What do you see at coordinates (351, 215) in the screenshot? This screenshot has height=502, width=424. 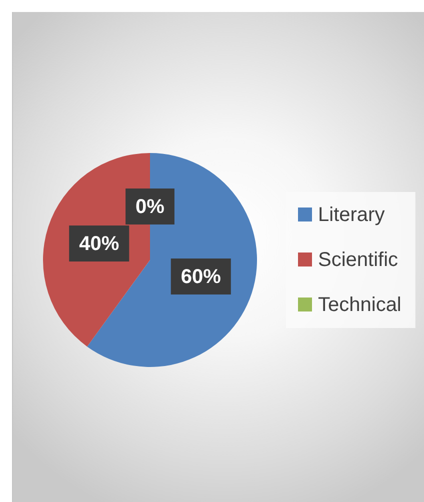 I see `legend-label: Literary` at bounding box center [351, 215].